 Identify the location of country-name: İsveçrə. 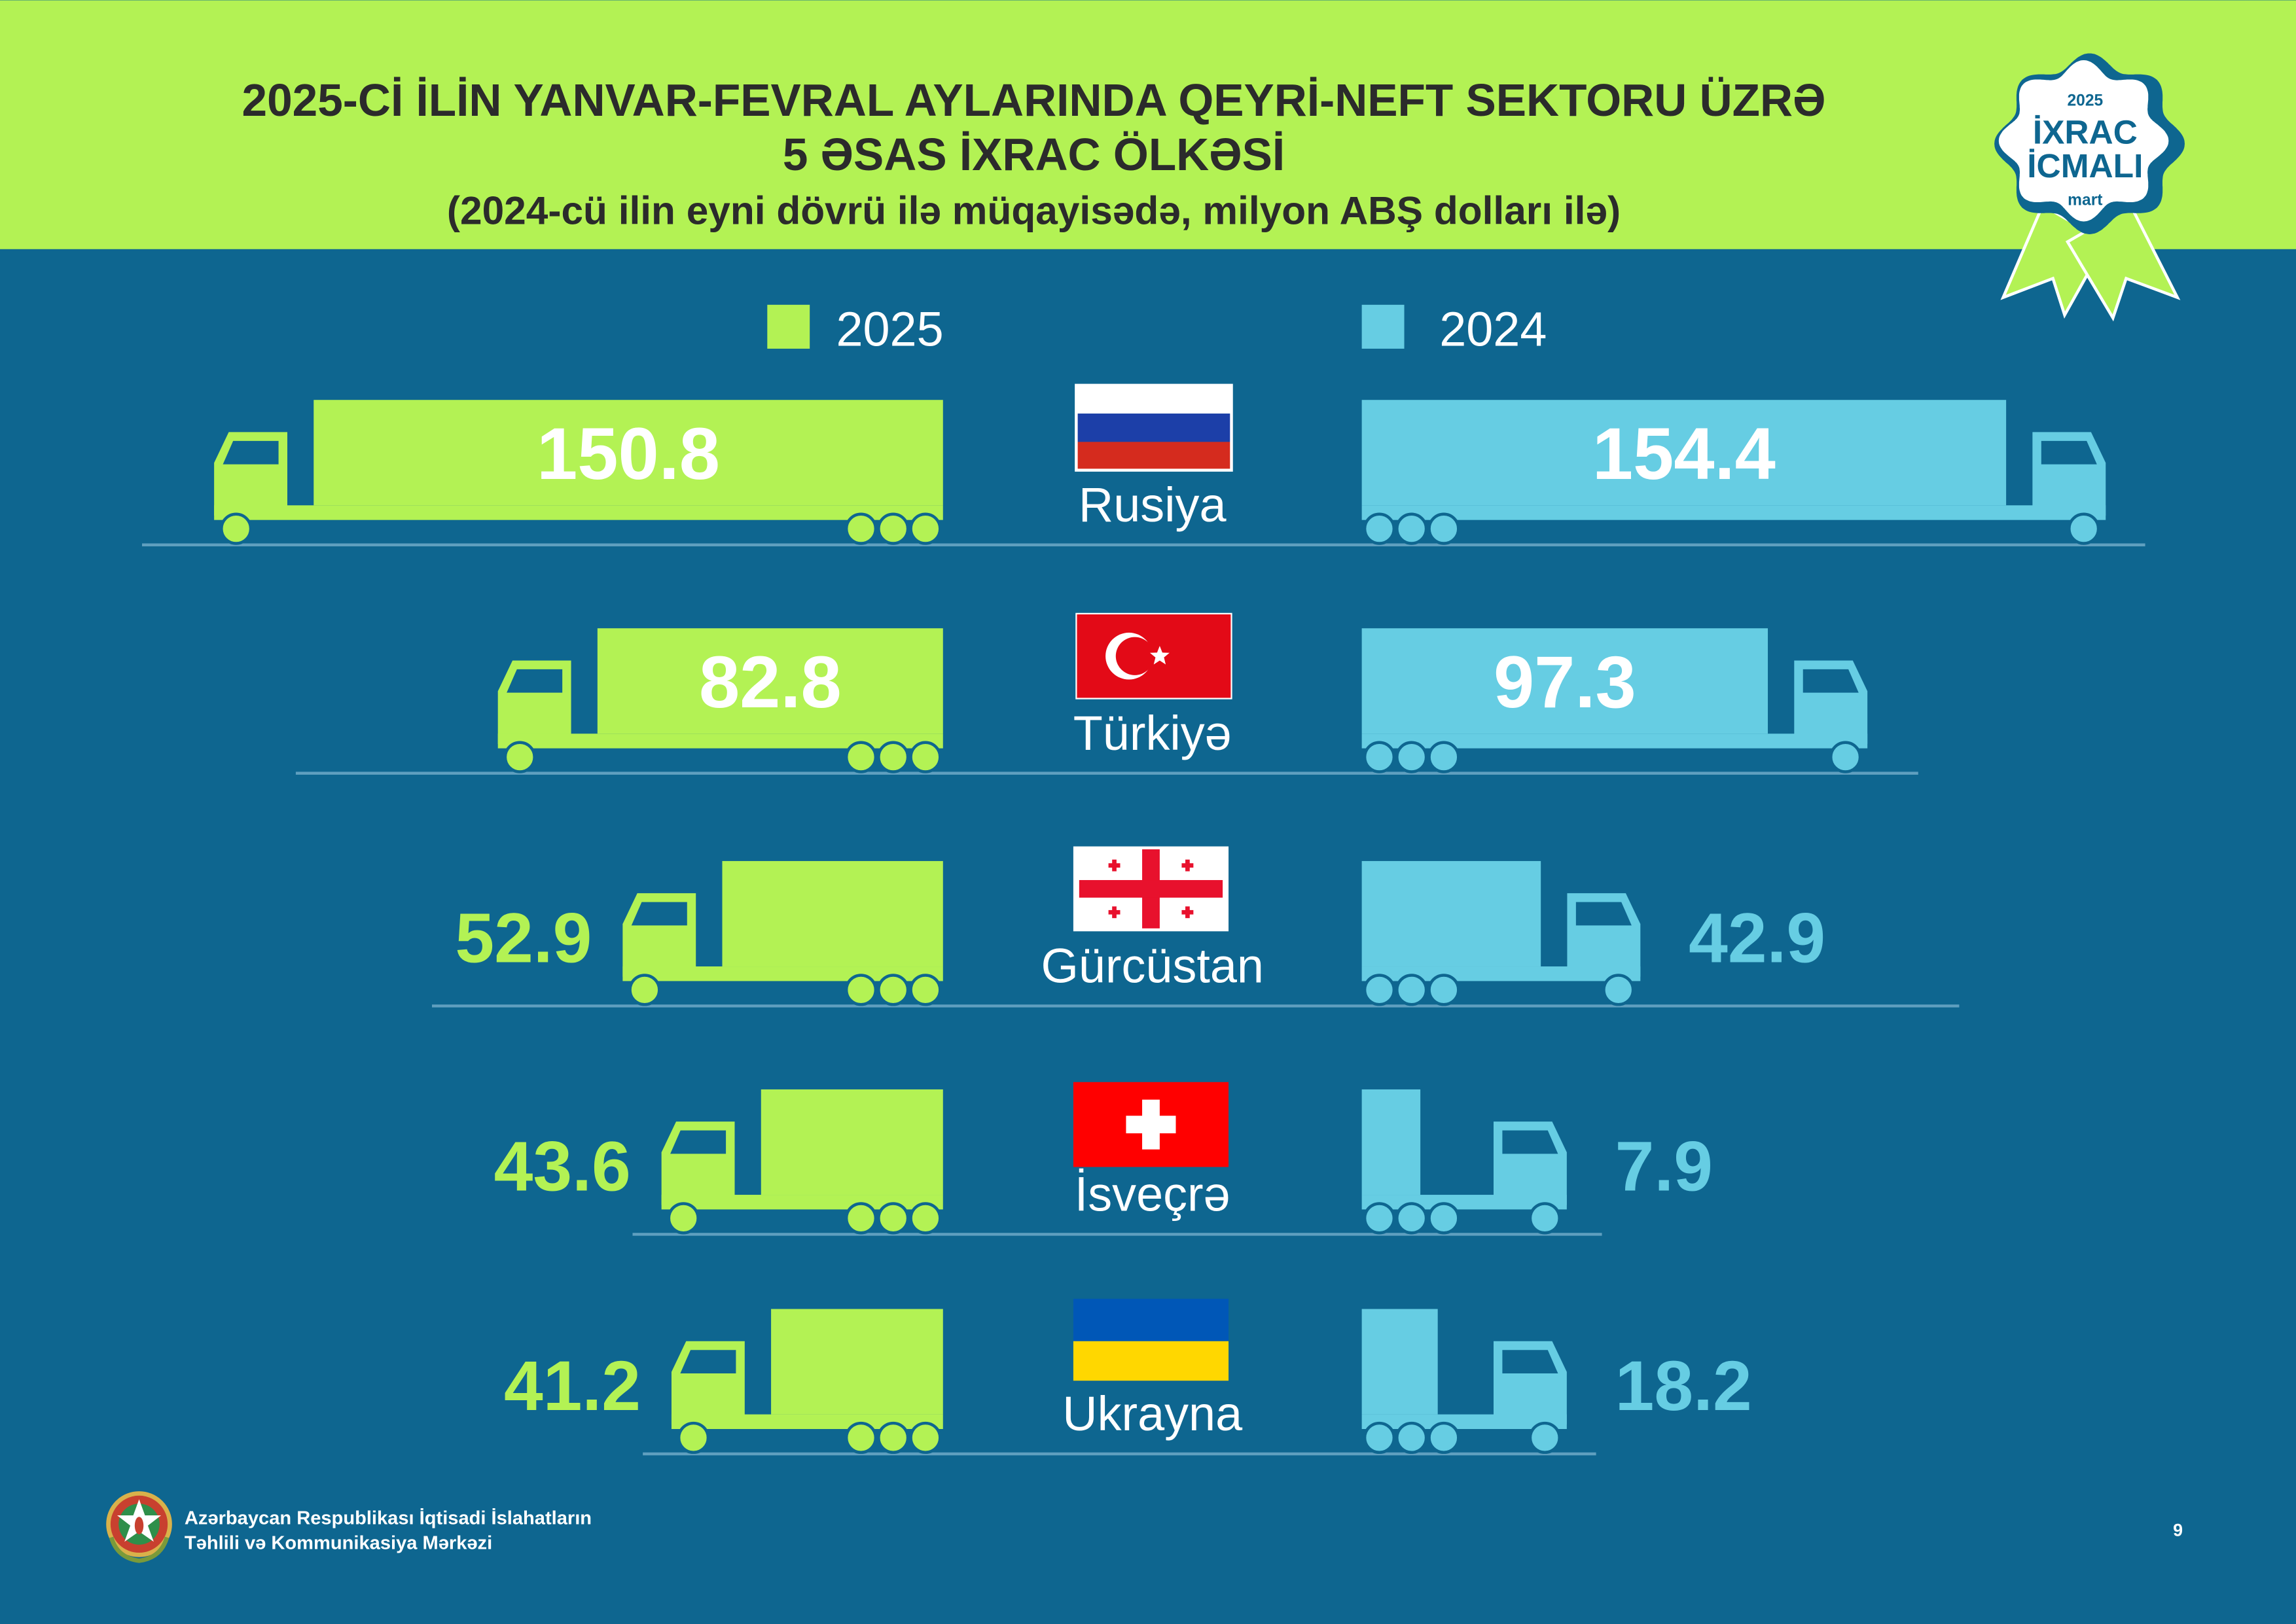
(1152, 1194).